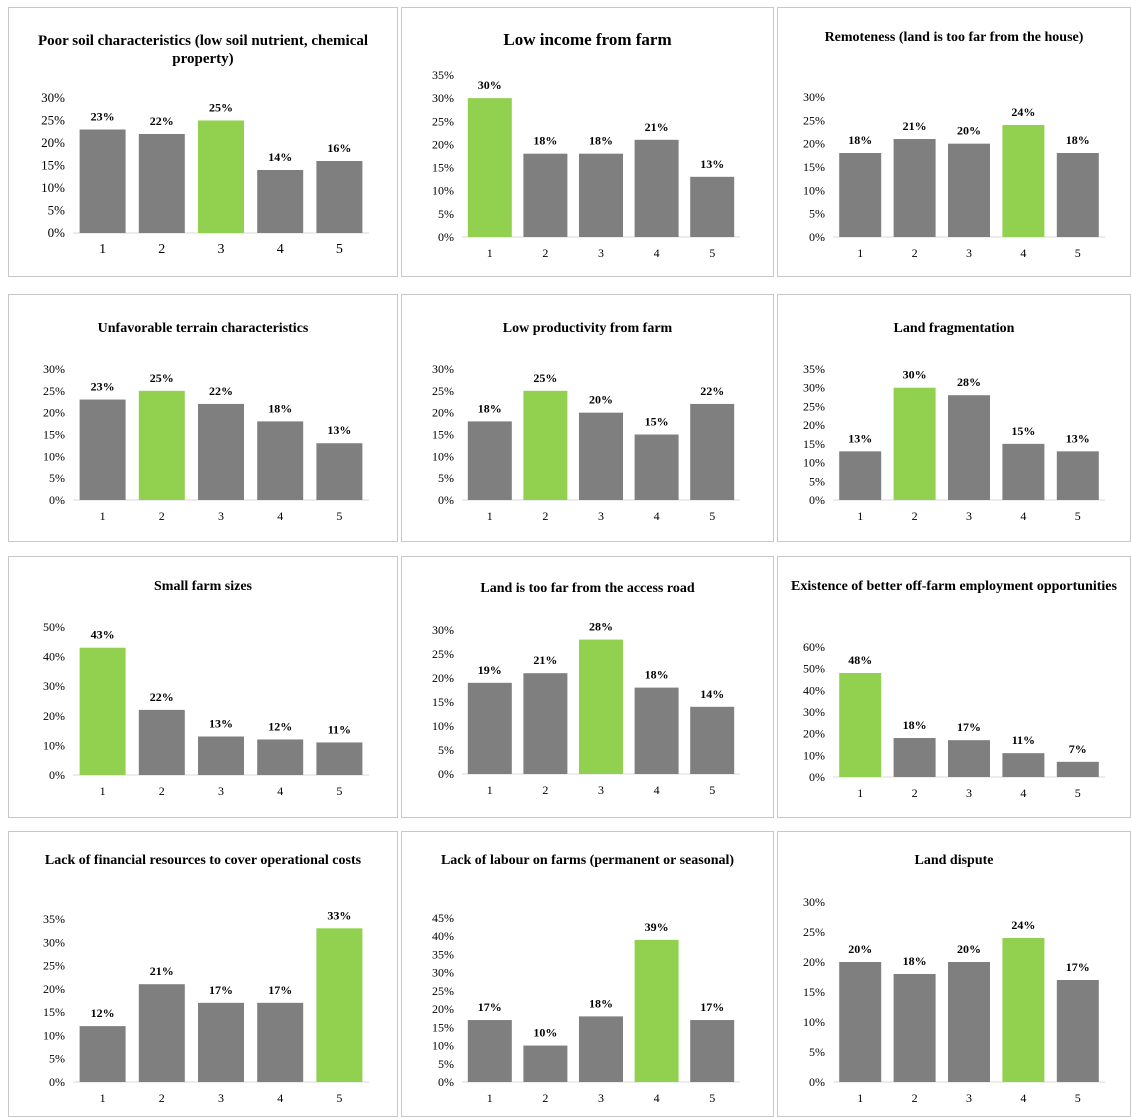 Image resolution: width=1131 pixels, height=1118 pixels. I want to click on chart-title: Low income from farm, so click(587, 39).